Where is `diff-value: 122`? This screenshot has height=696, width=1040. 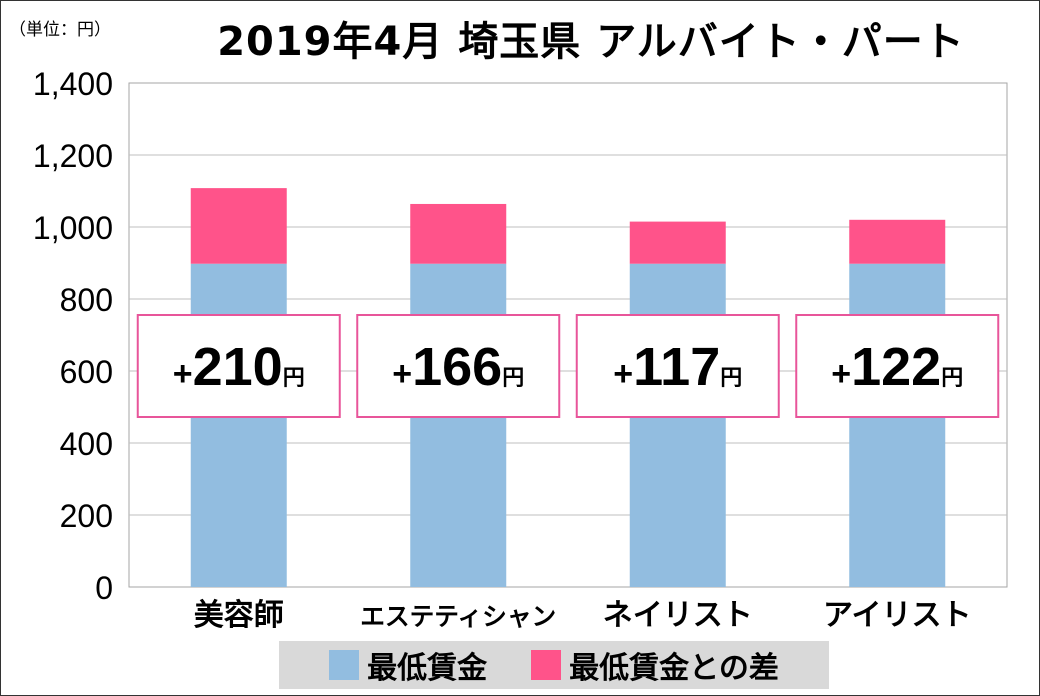
diff-value: 122 is located at coordinates (896, 367).